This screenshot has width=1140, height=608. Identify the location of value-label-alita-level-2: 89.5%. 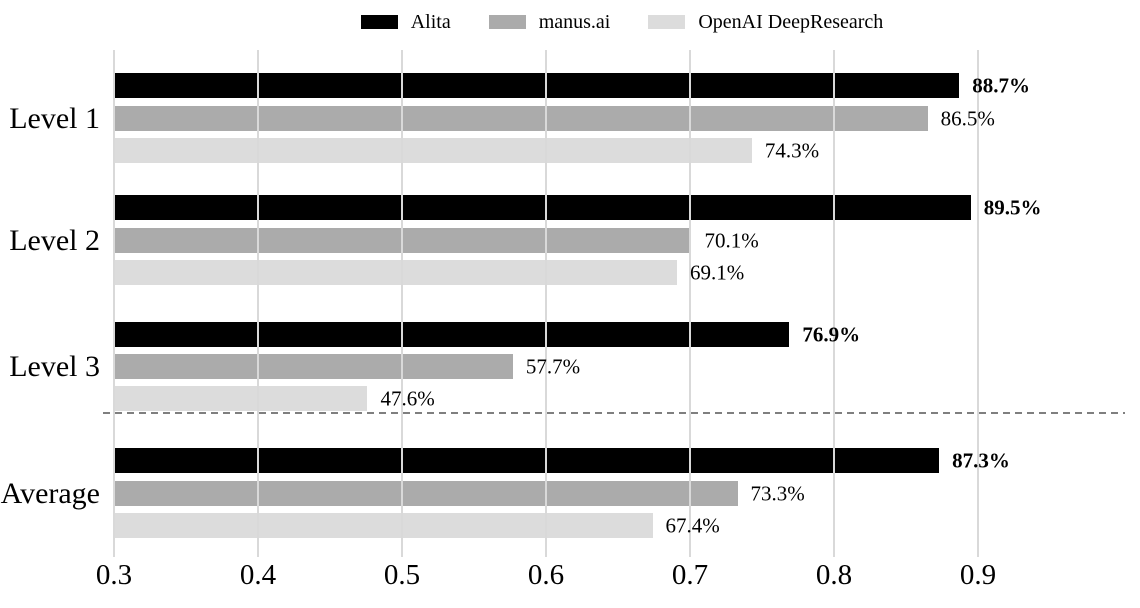
(1012, 207).